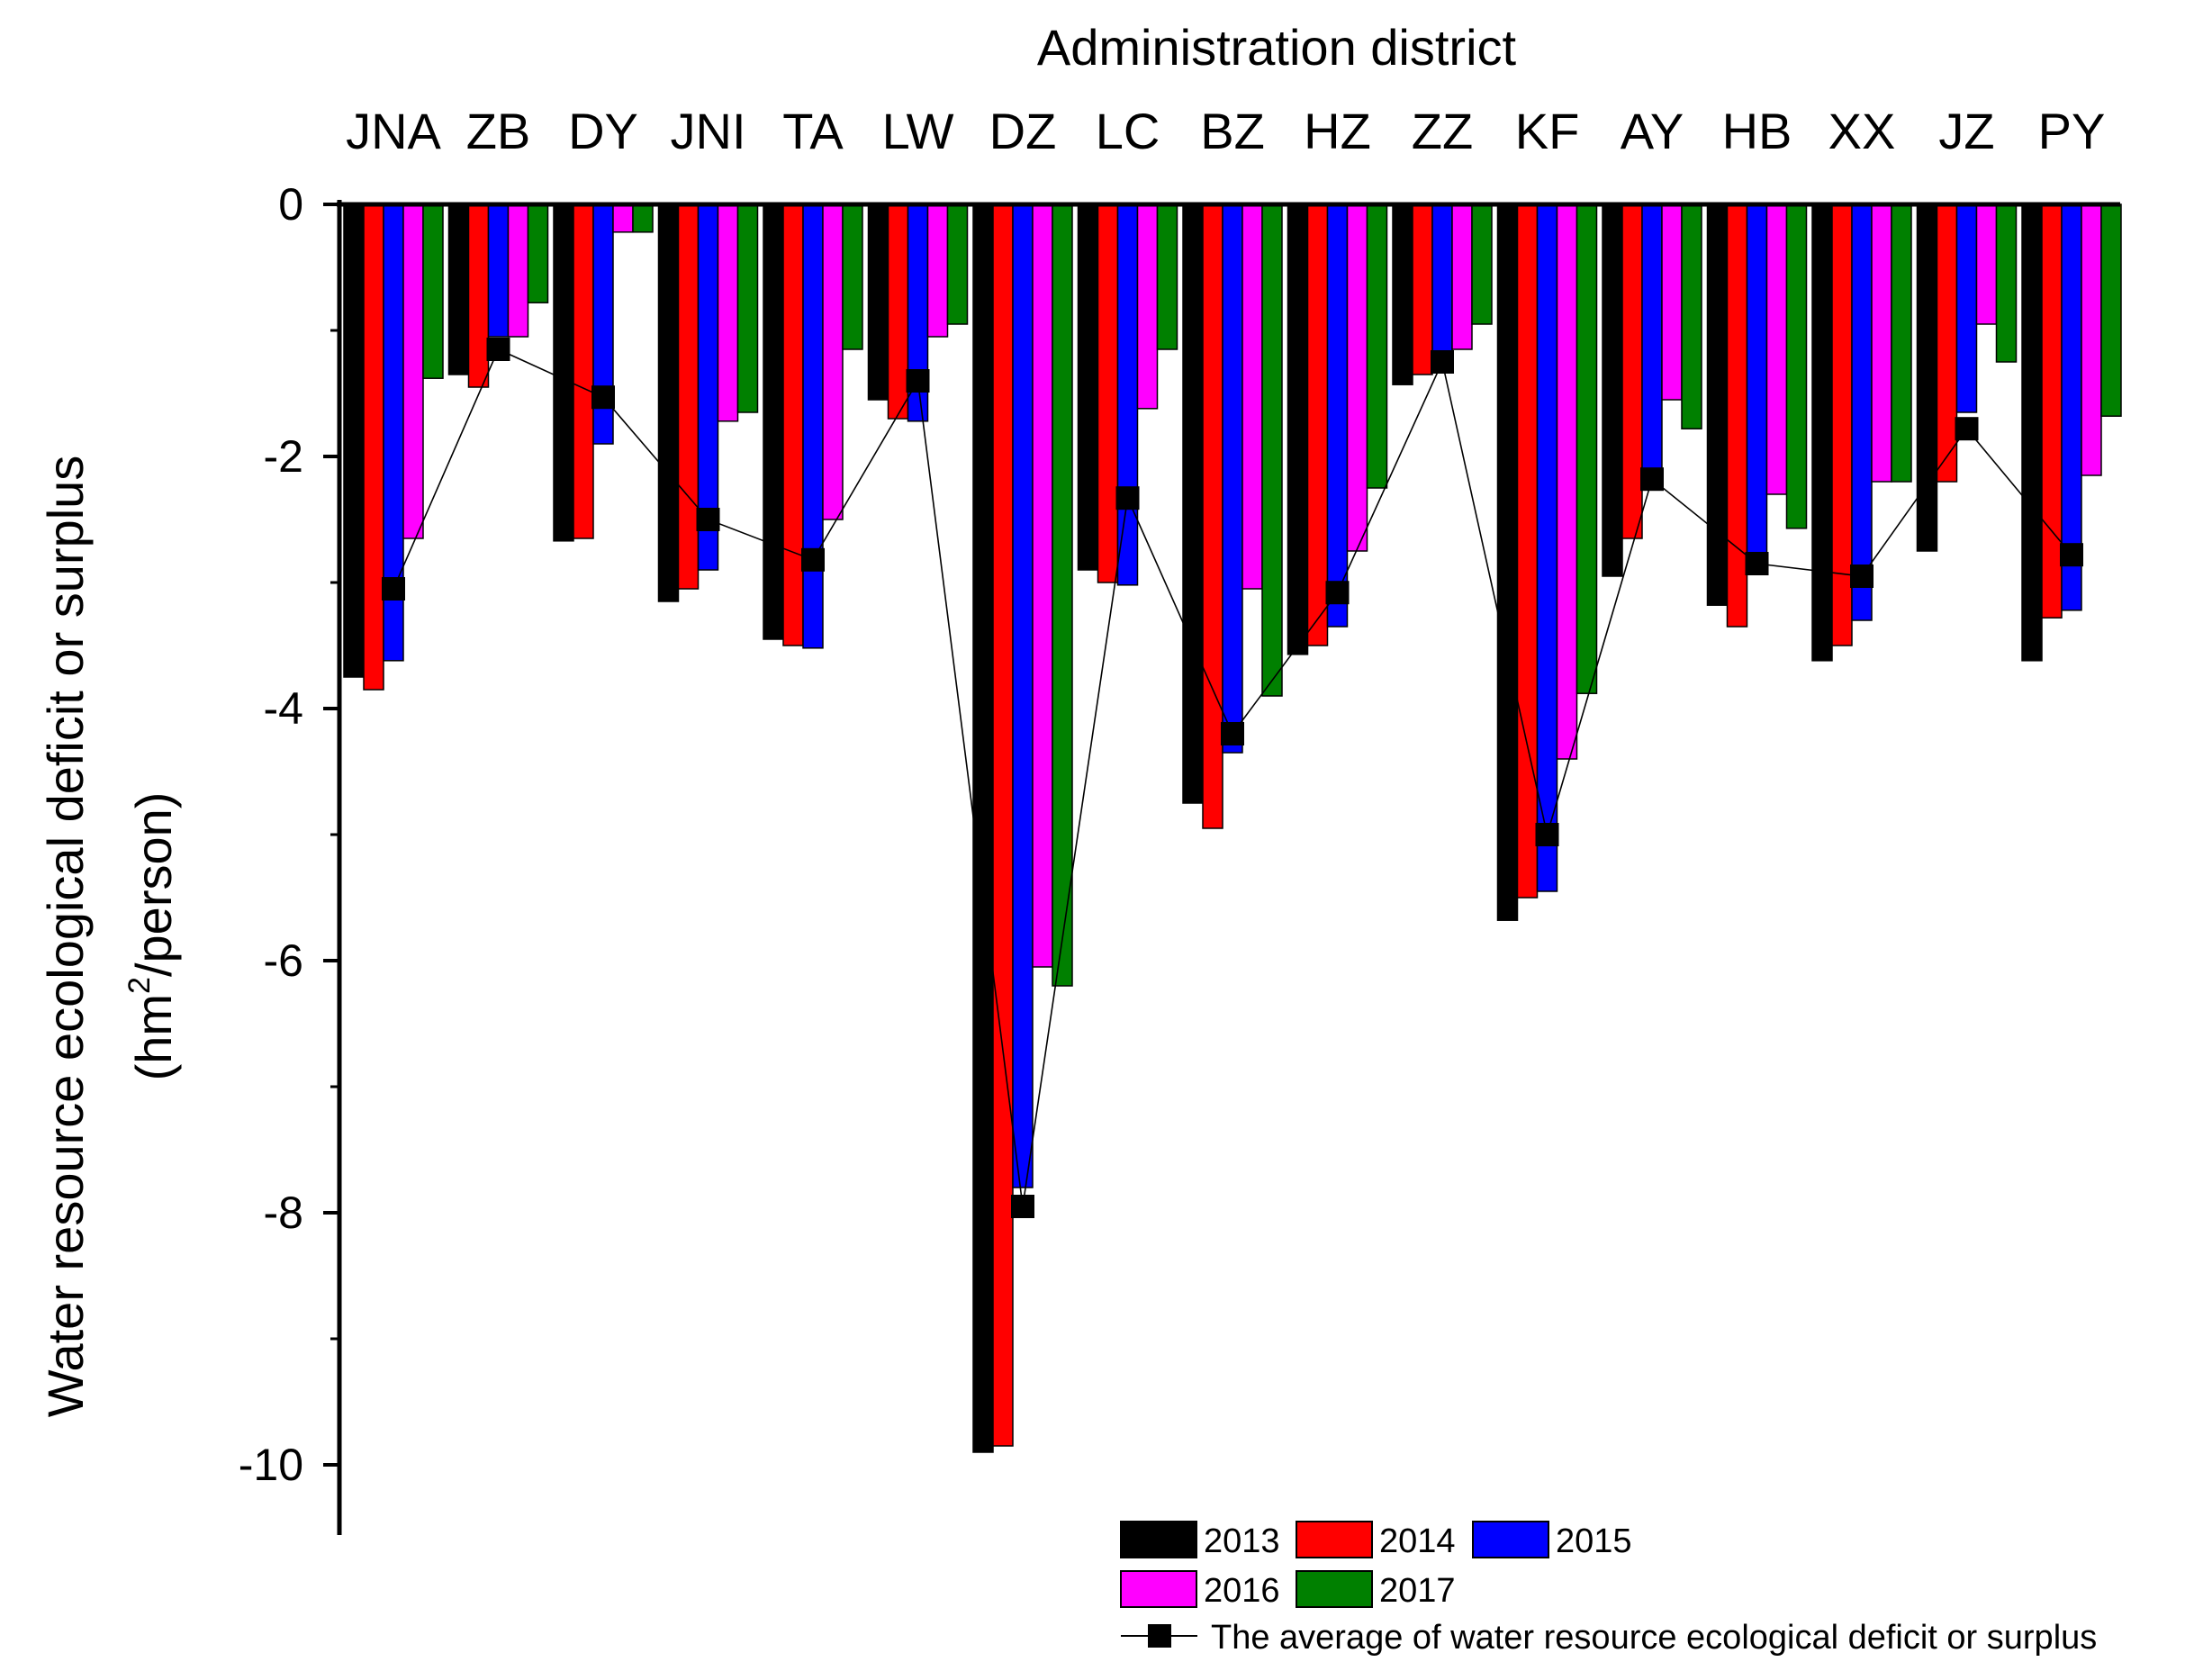 The image size is (2185, 1680). What do you see at coordinates (1337, 415) in the screenshot?
I see `bar-hz-2015` at bounding box center [1337, 415].